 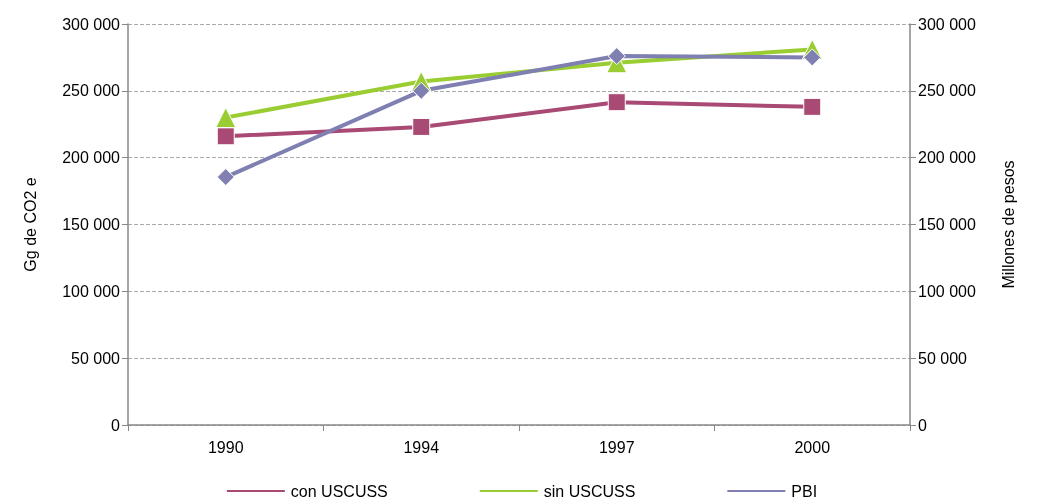 I want to click on y2-tick-label: 300 000, so click(x=947, y=24).